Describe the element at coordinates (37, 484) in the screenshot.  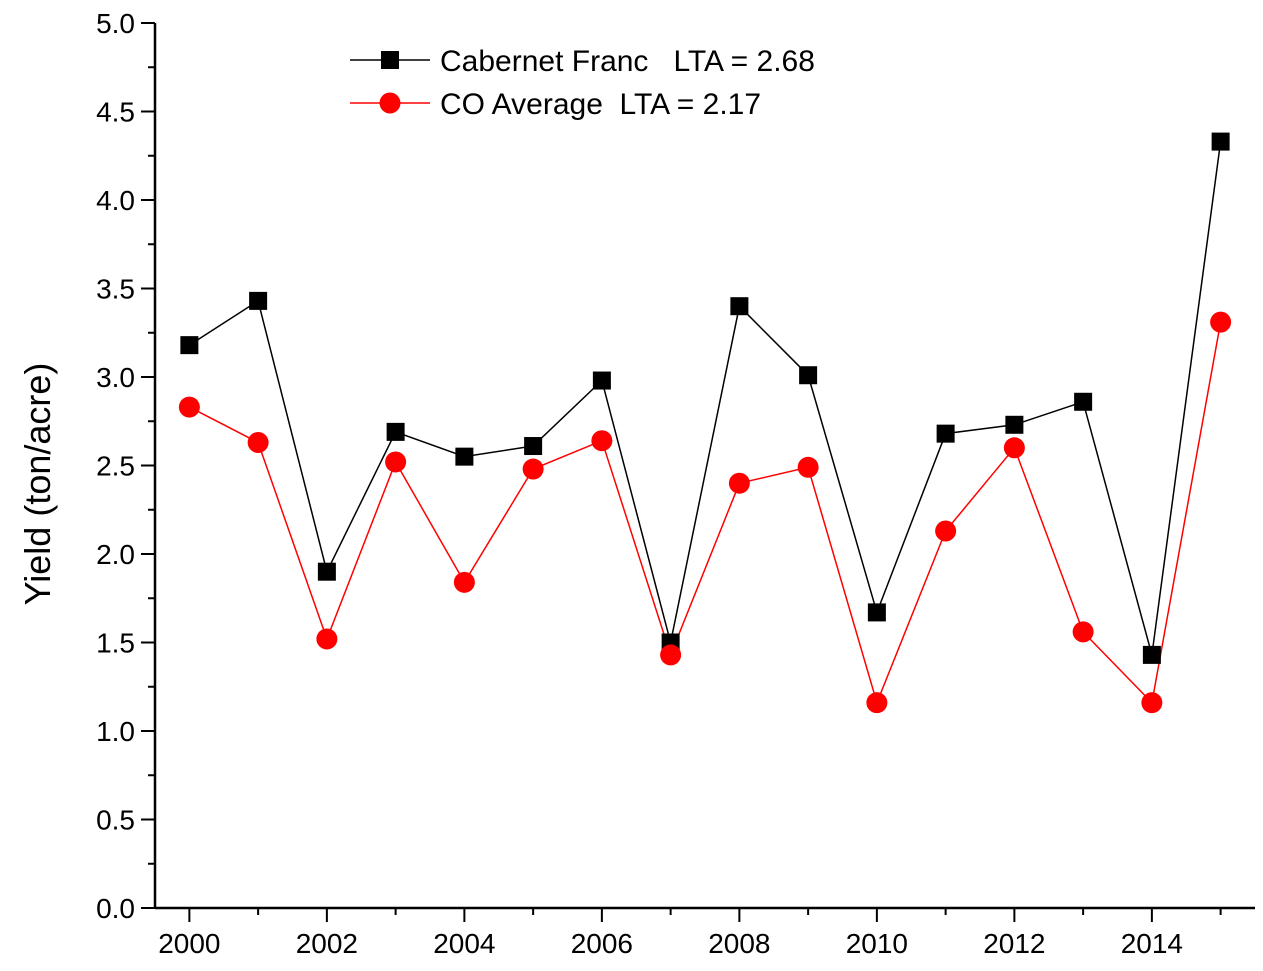
I see `y-axis-title: Yield (ton/acre)` at that location.